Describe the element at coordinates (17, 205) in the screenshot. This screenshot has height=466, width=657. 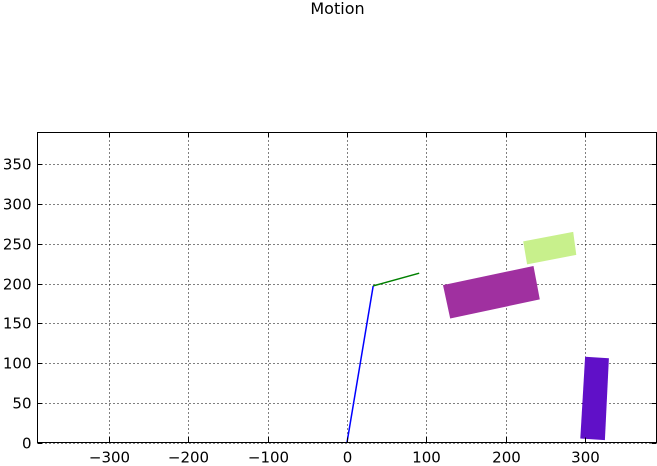
I see `y-tick-label: 300` at that location.